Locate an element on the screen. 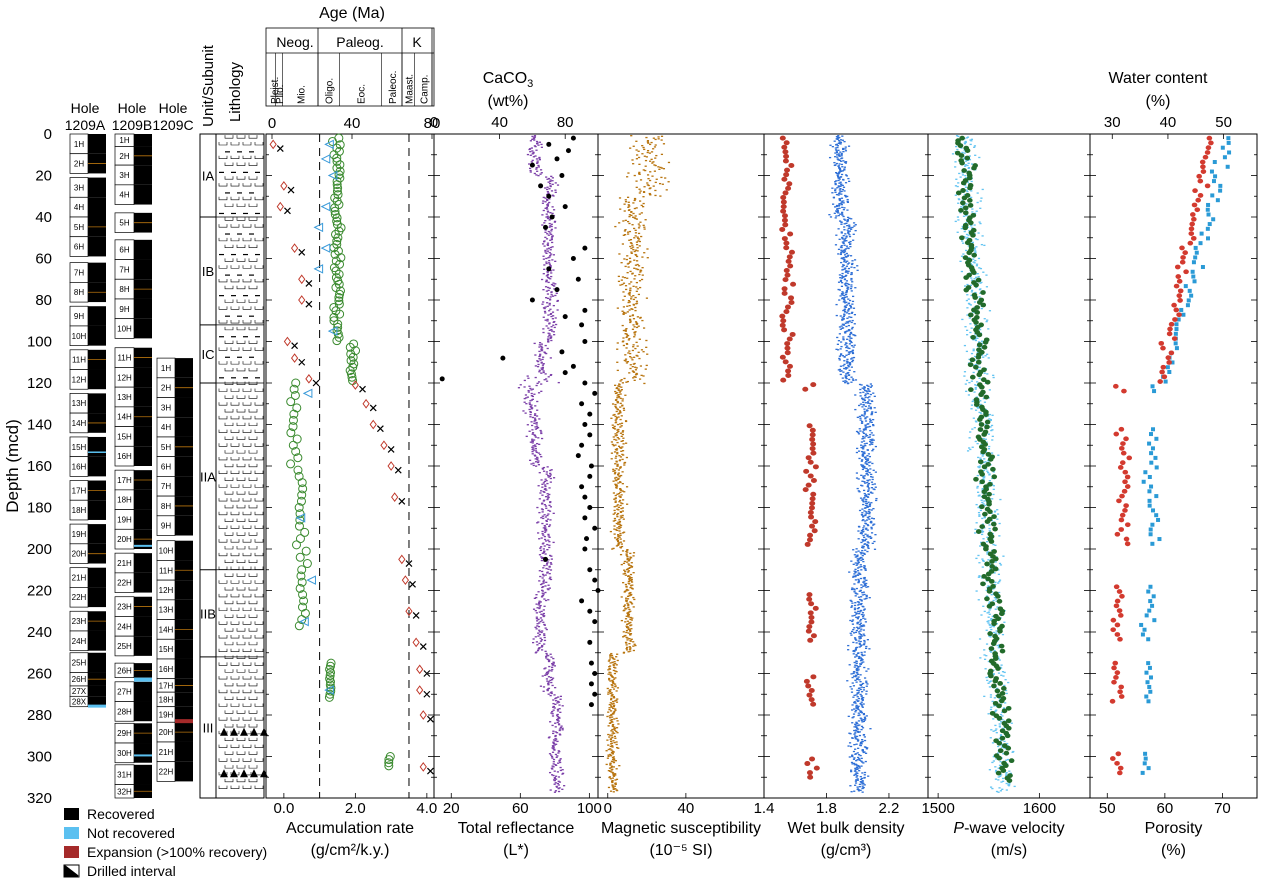 The width and height of the screenshot is (1263, 893). epoch-label: Camp. is located at coordinates (424, 89).